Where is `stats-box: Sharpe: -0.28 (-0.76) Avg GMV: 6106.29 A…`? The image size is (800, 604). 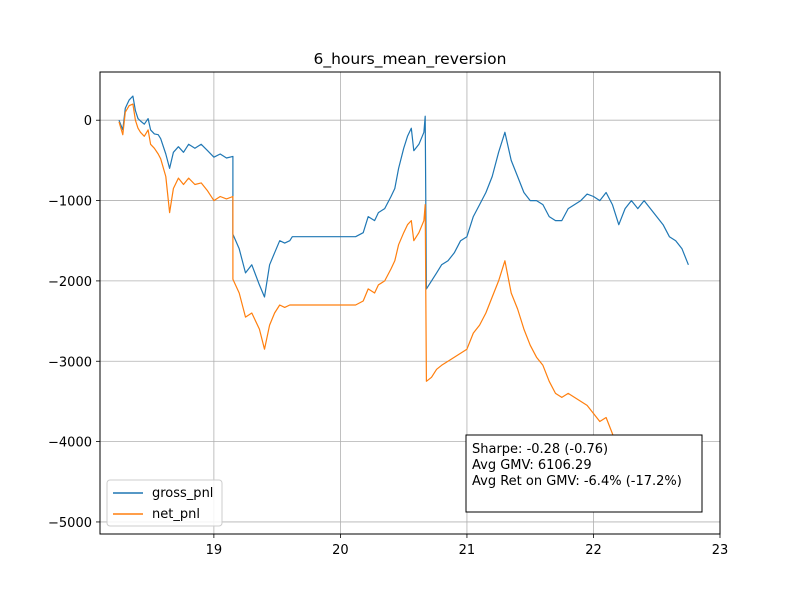
stats-box: Sharpe: -0.28 (-0.76) Avg GMV: 6106.29 A… is located at coordinates (584, 473).